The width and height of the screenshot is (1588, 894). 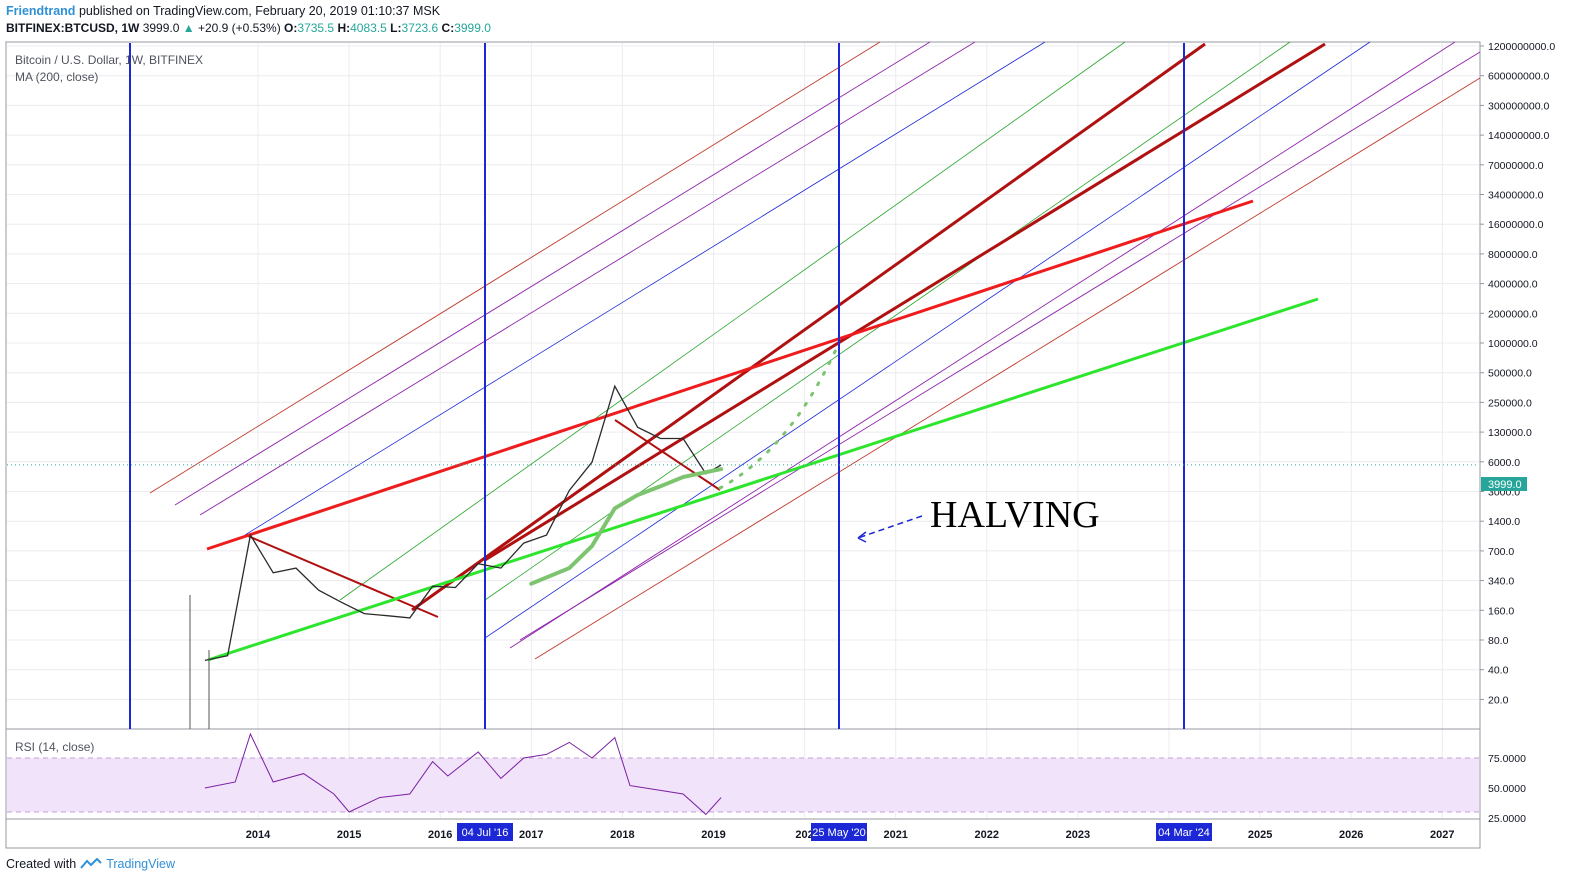 What do you see at coordinates (667, 455) in the screenshot?
I see `downtrend-2018` at bounding box center [667, 455].